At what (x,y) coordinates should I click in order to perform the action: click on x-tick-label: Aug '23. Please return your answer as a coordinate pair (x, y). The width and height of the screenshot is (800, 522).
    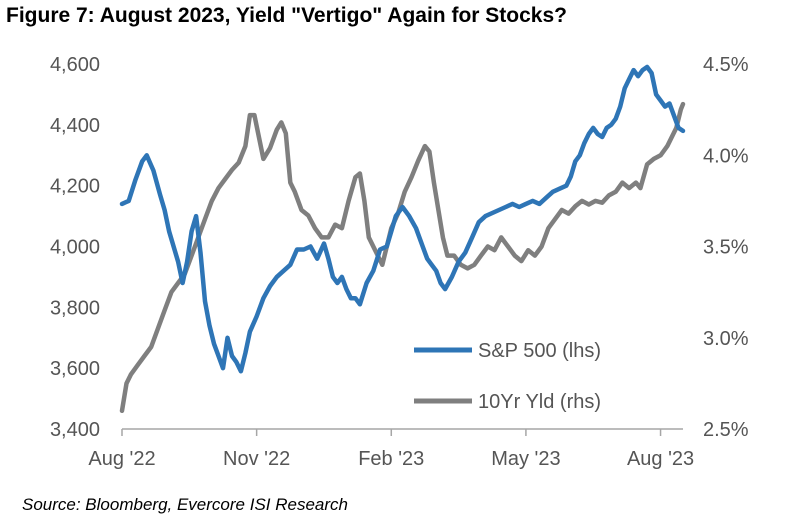
    Looking at the image, I should click on (660, 459).